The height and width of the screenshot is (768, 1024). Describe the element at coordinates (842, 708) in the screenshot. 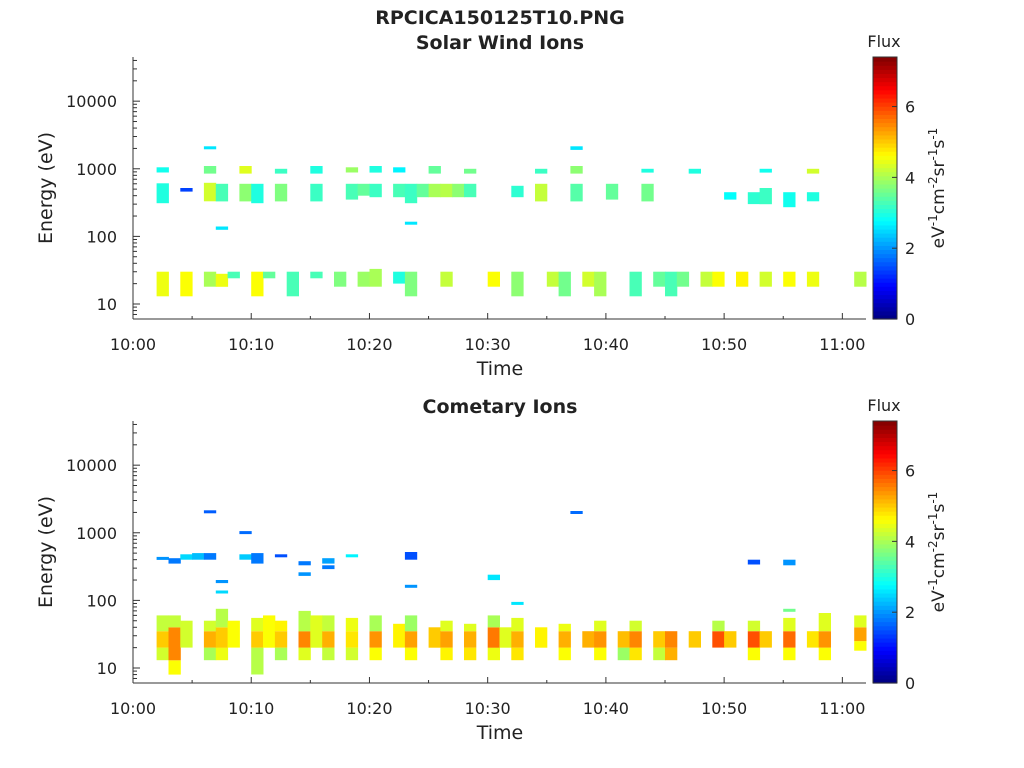

I see `x-tick-label: 11:00` at that location.